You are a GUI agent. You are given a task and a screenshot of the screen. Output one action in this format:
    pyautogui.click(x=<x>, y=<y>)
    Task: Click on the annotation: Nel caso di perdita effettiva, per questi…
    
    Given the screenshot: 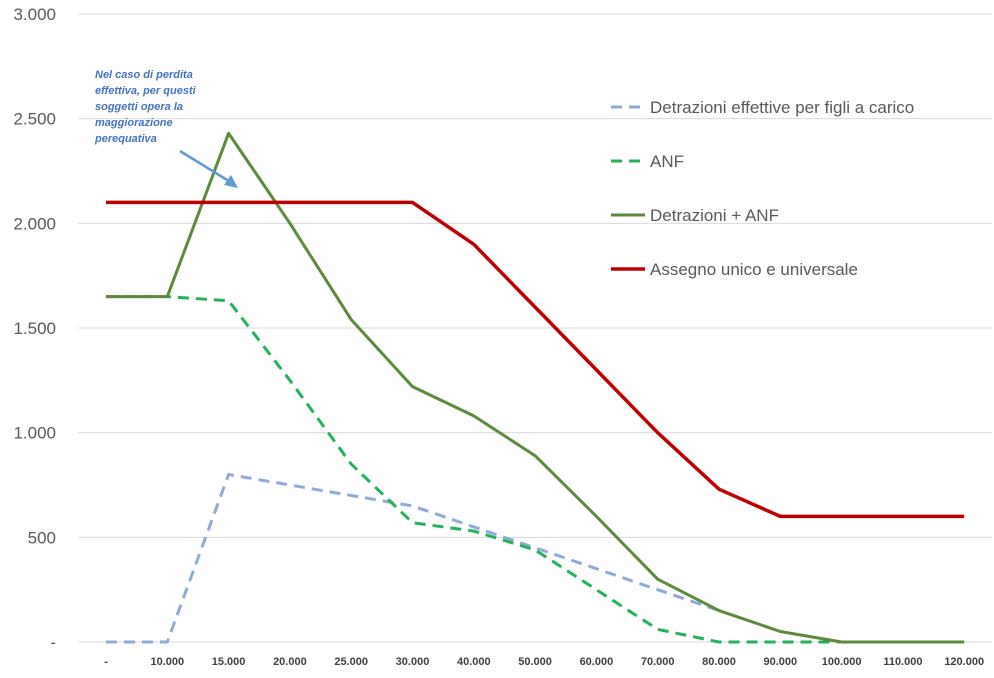 What is the action you would take?
    pyautogui.click(x=166, y=128)
    